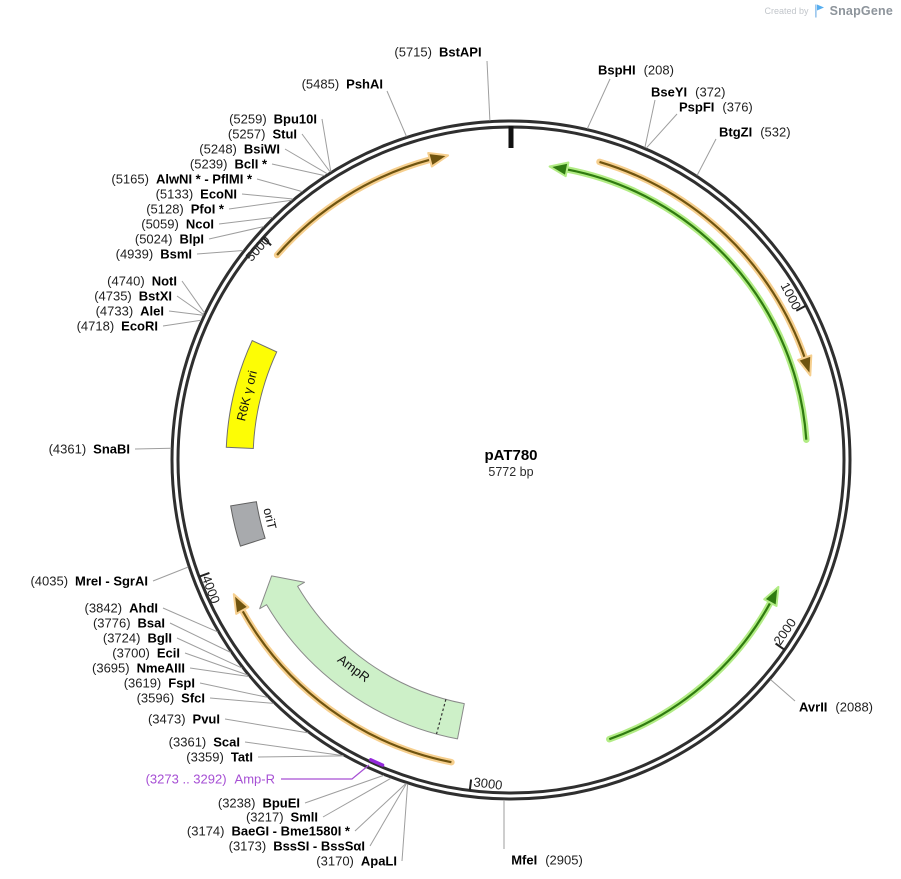  Describe the element at coordinates (300, 756) in the screenshot. I see `leader-tati` at that location.